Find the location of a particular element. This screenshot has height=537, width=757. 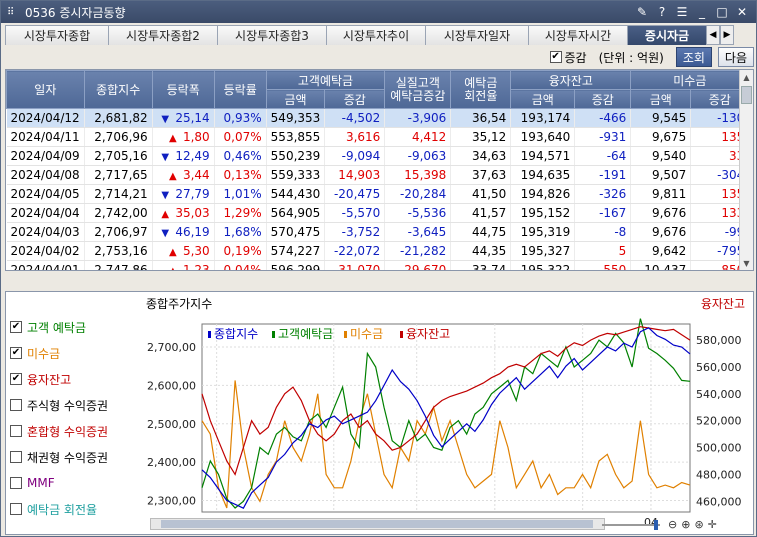

scroll-up-icon: ▲ is located at coordinates (746, 77).